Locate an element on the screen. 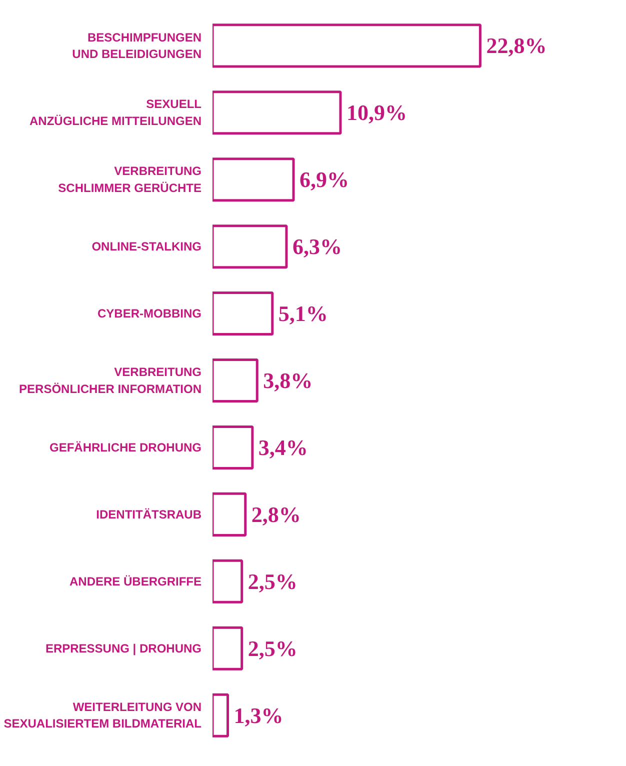 This screenshot has width=626, height=766. y-tick-label: CYBER-MOBBING is located at coordinates (150, 313).